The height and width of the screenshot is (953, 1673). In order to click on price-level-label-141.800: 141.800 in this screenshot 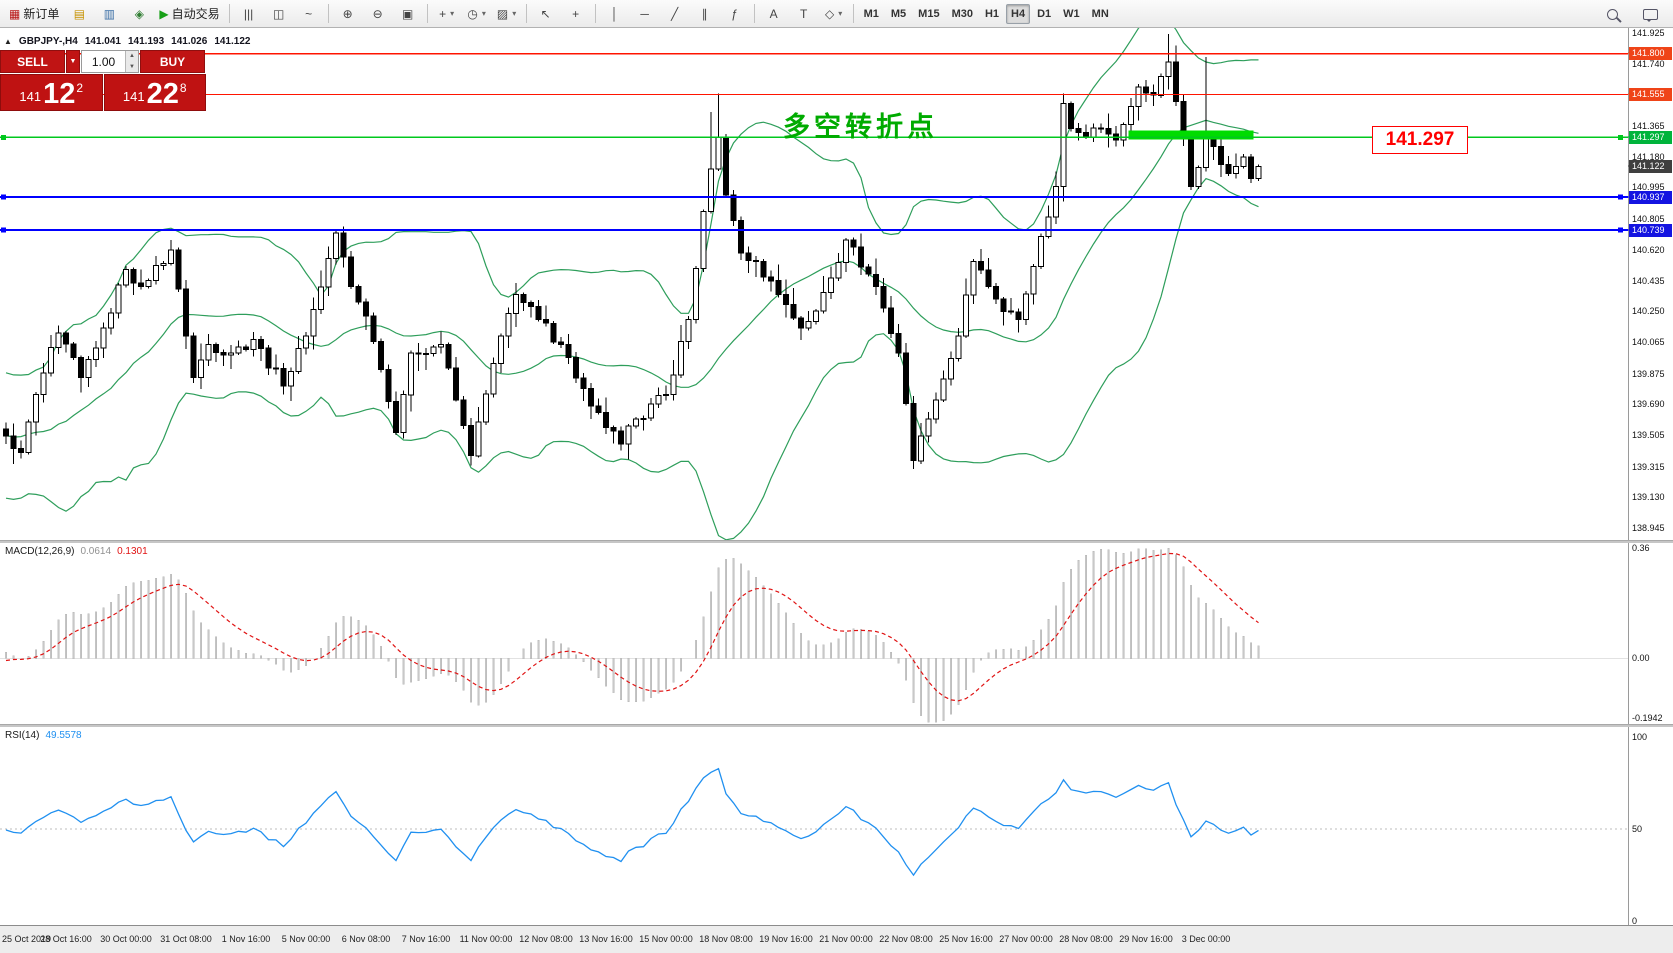, I will do `click(1650, 54)`.